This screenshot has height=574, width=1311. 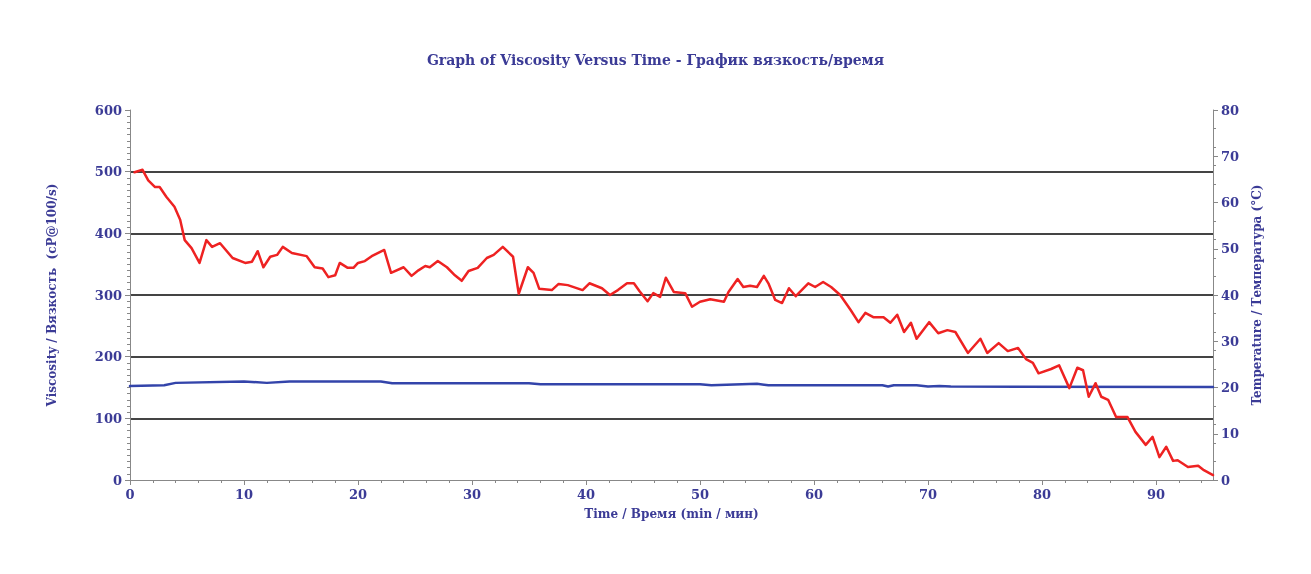 I want to click on y-axis-title: Viscosity / Вязкость (cP@100/s), so click(x=52, y=295).